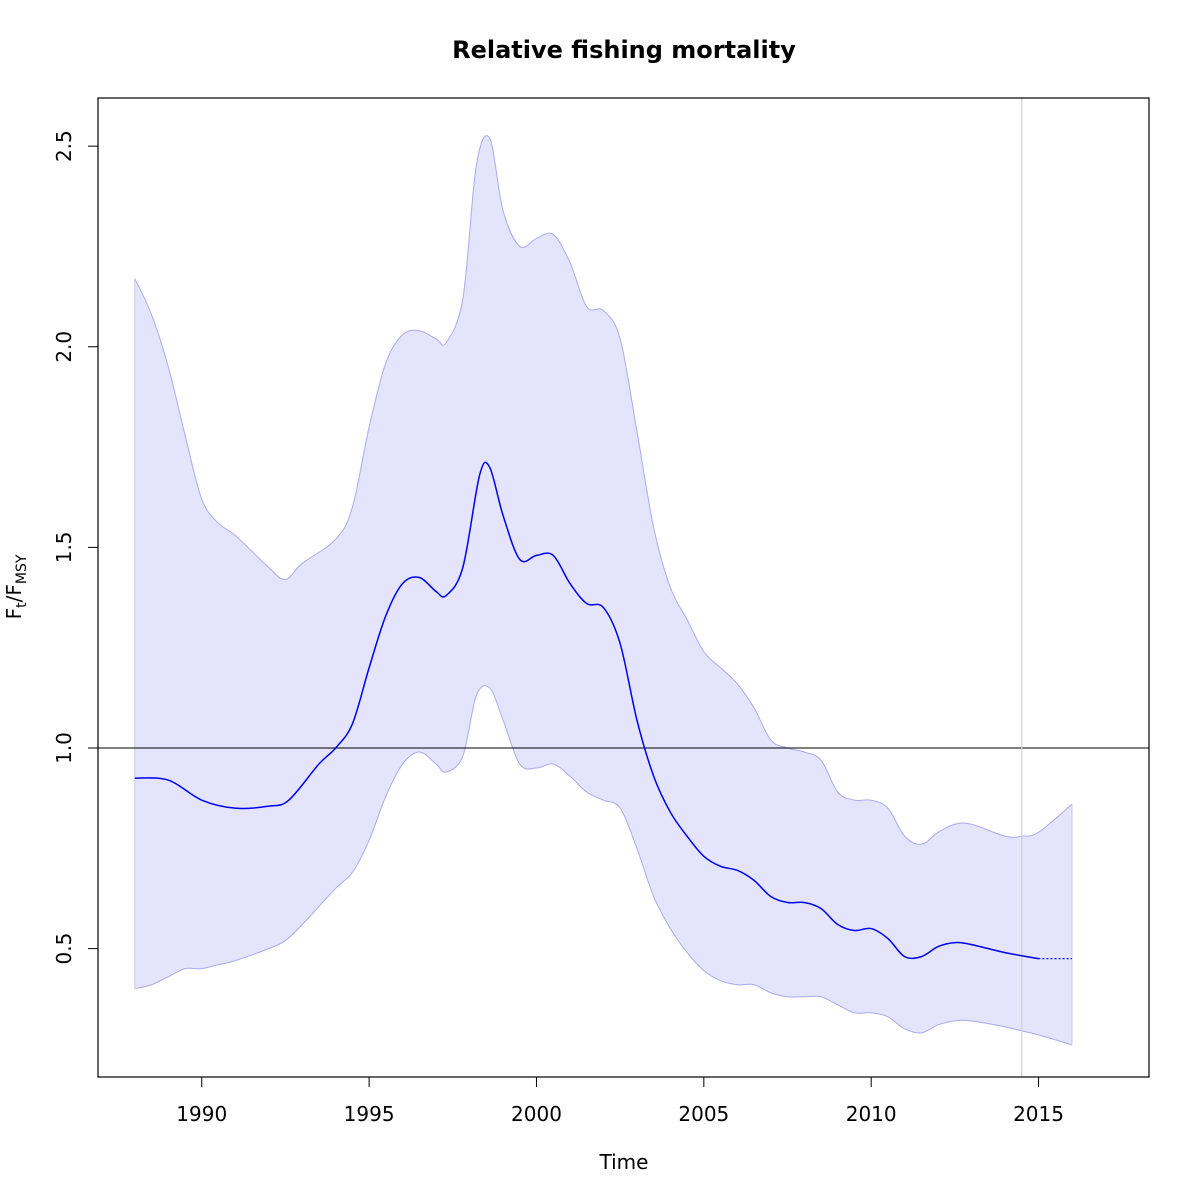 The width and height of the screenshot is (1200, 1200). I want to click on y-tick-label: 2.5, so click(64, 146).